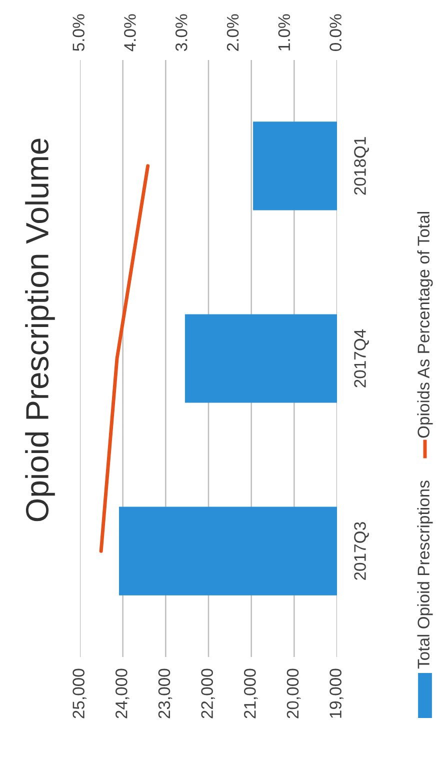 The height and width of the screenshot is (761, 441). I want to click on y-tick-label: 2017Q4, so click(361, 358).